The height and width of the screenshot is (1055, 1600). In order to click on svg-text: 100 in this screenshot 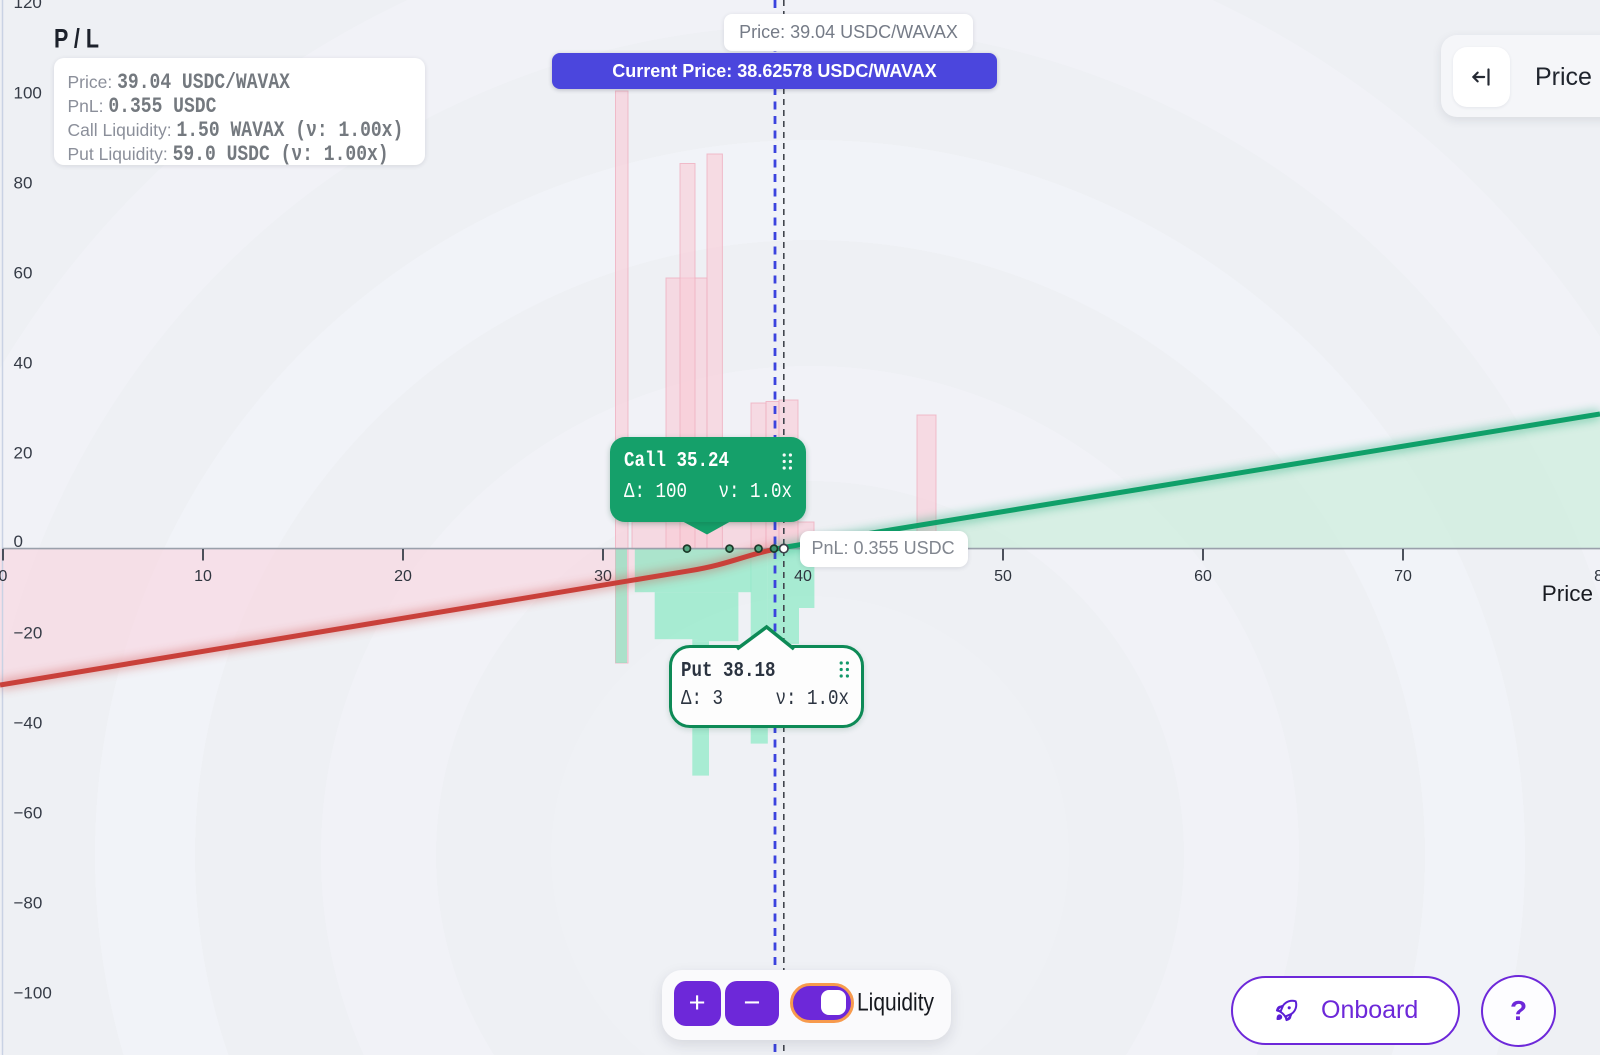, I will do `click(28, 93)`.